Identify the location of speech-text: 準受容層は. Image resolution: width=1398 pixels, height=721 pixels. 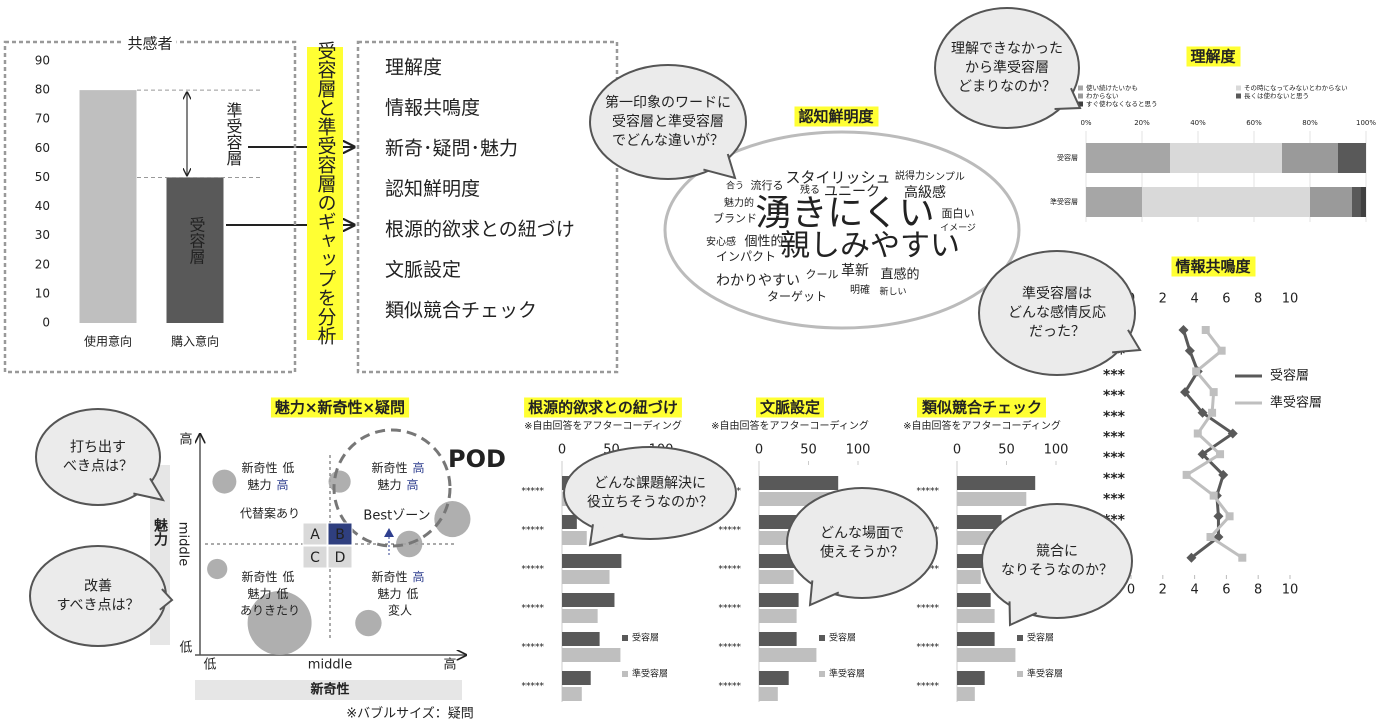
(1057, 293).